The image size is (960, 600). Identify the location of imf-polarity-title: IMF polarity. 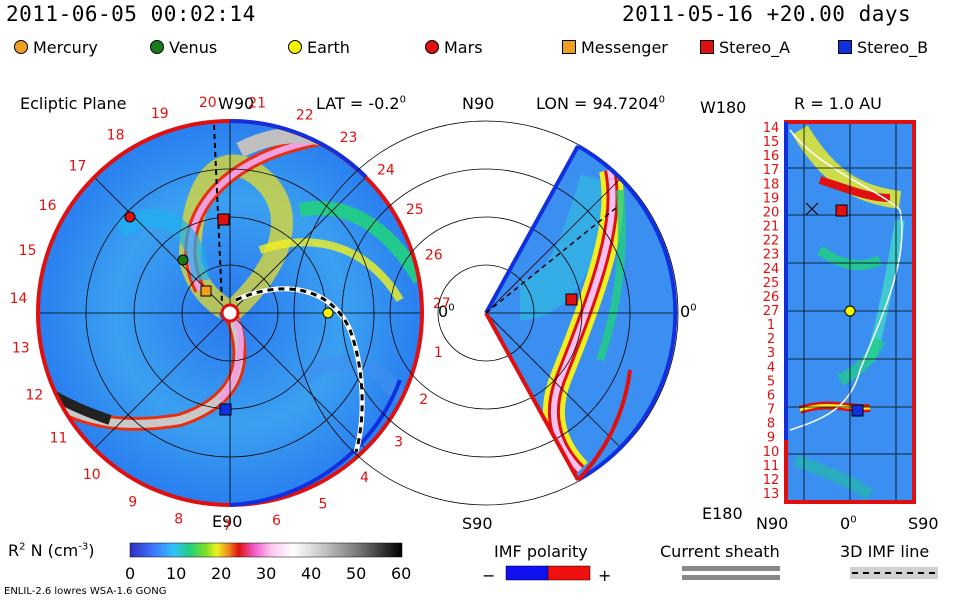
(541, 551).